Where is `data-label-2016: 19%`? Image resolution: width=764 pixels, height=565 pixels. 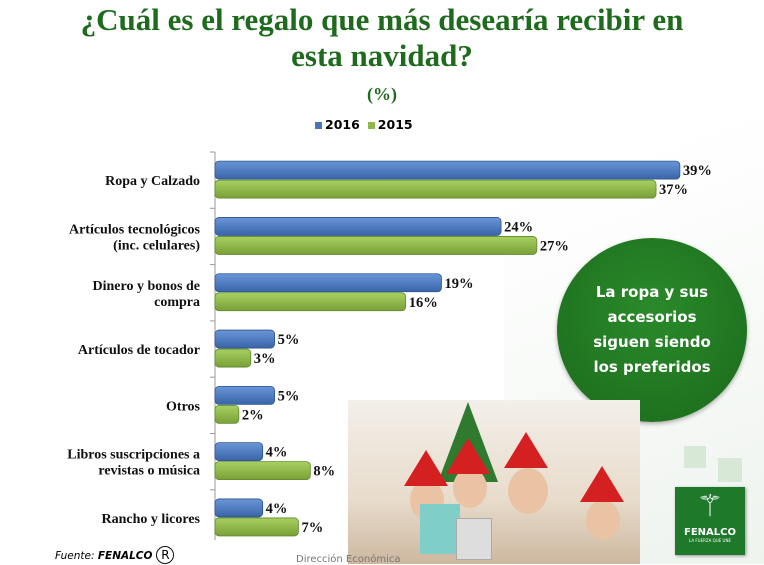
data-label-2016: 19% is located at coordinates (458, 284).